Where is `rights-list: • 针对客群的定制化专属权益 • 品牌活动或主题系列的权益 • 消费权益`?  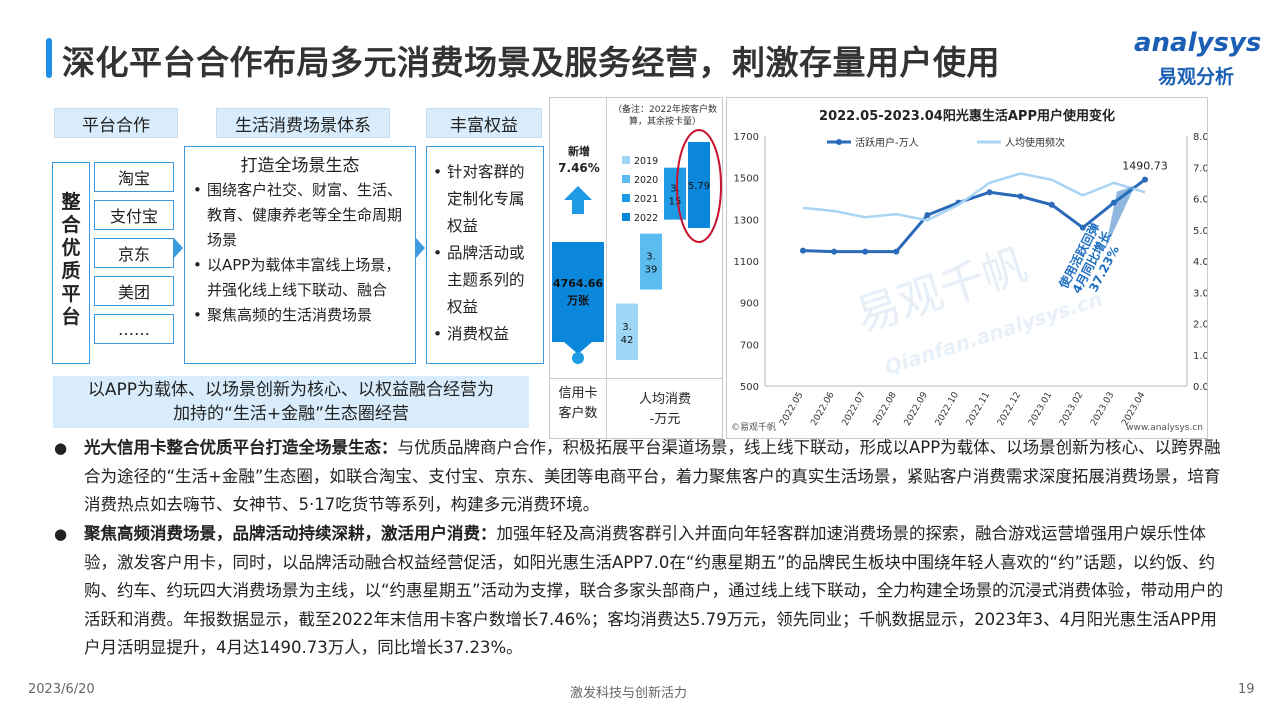 rights-list: • 针对客群的定制化专属权益 • 品牌活动或主题系列的权益 • 消费权益 is located at coordinates (485, 247).